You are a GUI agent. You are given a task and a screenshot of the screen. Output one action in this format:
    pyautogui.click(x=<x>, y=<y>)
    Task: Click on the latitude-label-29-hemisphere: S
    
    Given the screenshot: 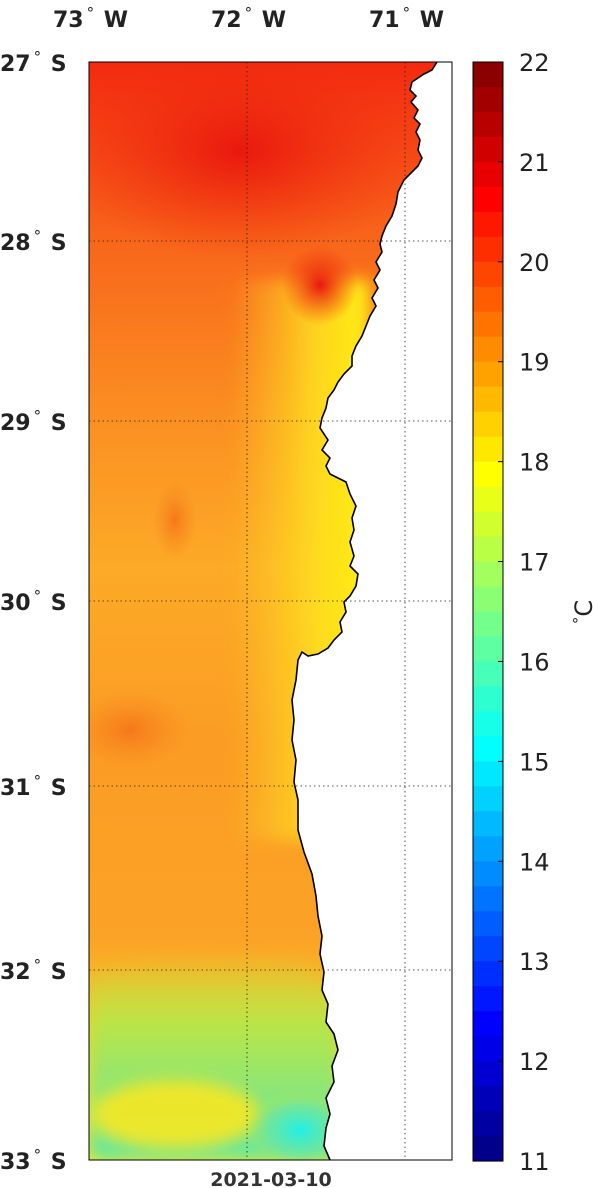 What is the action you would take?
    pyautogui.click(x=55, y=423)
    